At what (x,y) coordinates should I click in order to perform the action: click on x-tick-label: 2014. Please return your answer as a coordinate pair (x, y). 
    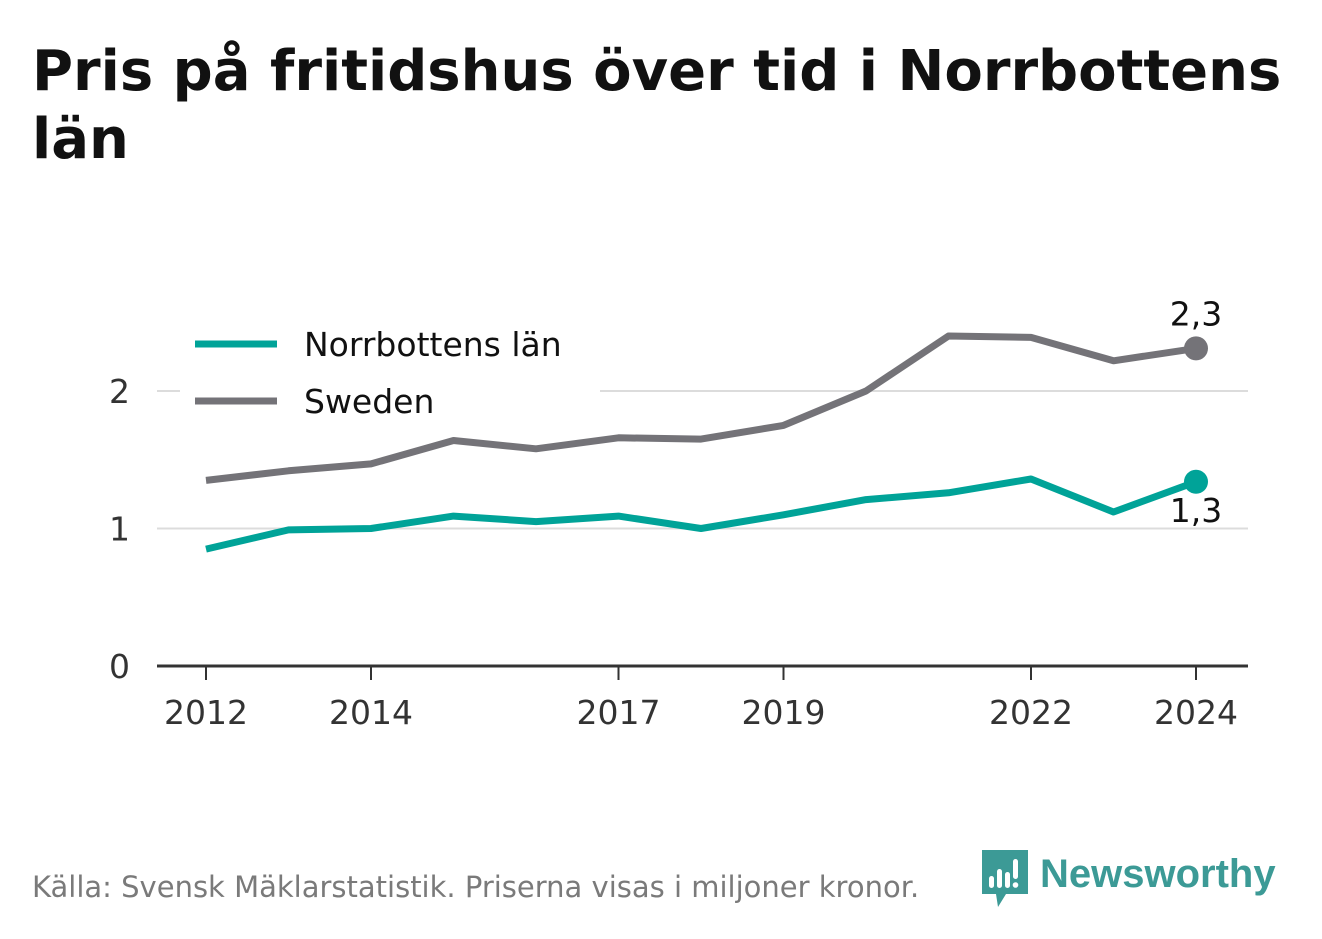
    Looking at the image, I should click on (371, 712).